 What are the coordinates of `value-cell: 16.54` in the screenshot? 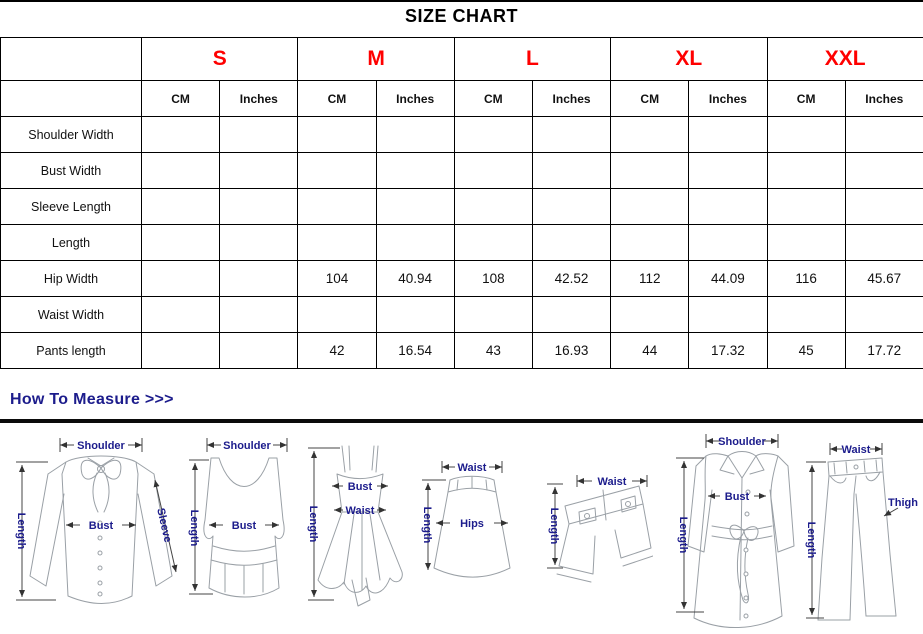 It's located at (415, 350).